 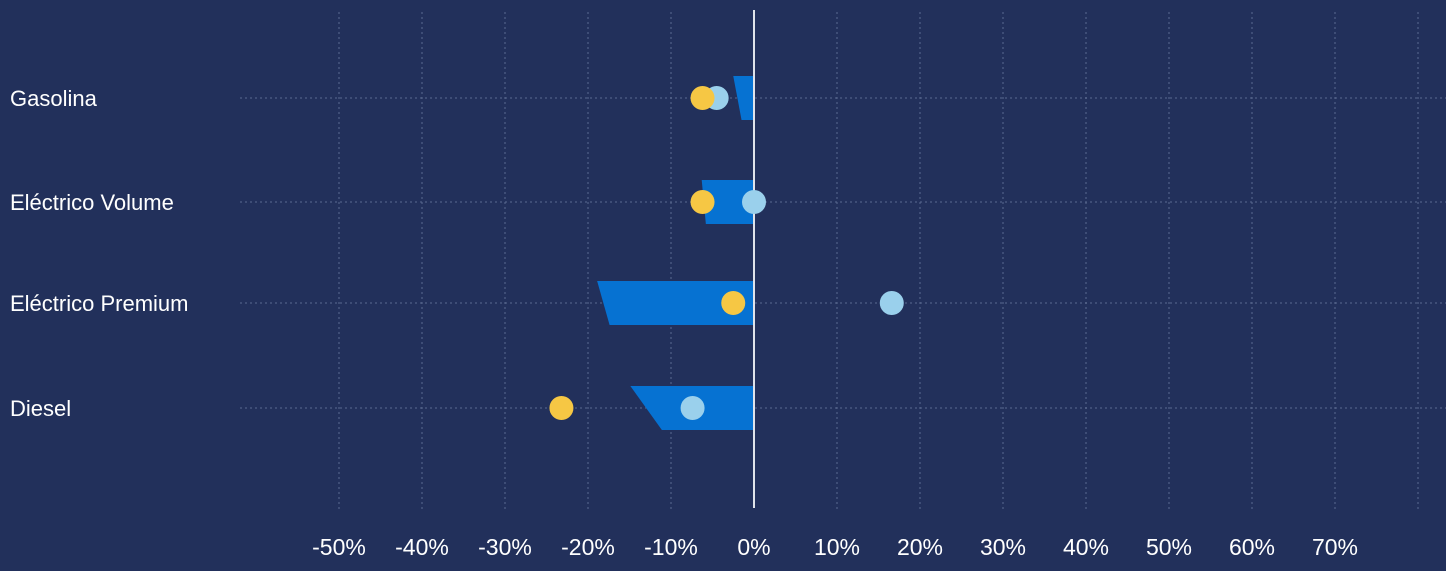 I want to click on x-tick-label: -40%, so click(x=422, y=547).